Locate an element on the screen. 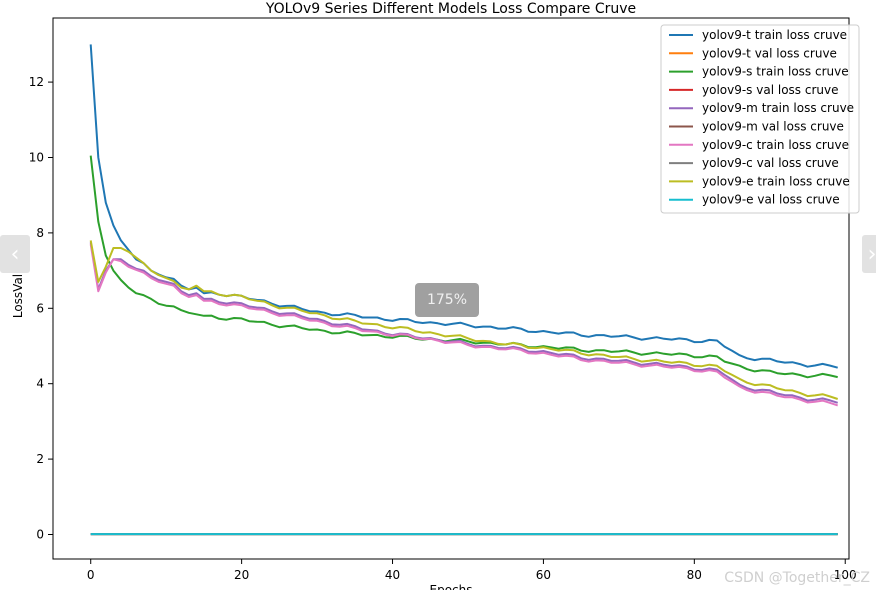 The width and height of the screenshot is (876, 590). y-axis-label: LossValue is located at coordinates (18, 288).